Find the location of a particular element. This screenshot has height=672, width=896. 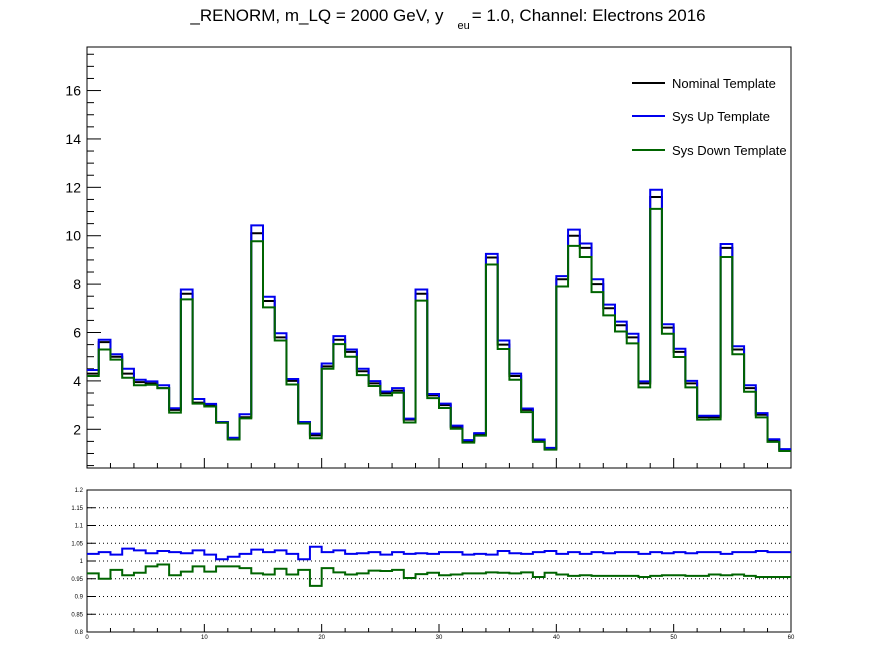

ratio-y-tick-label: 0.8 is located at coordinates (79, 633).